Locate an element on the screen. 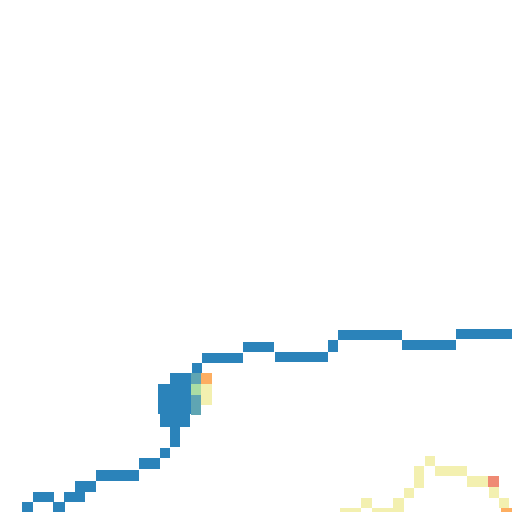 This screenshot has width=512, height=512. river-line-lower is located at coordinates (96, 480).